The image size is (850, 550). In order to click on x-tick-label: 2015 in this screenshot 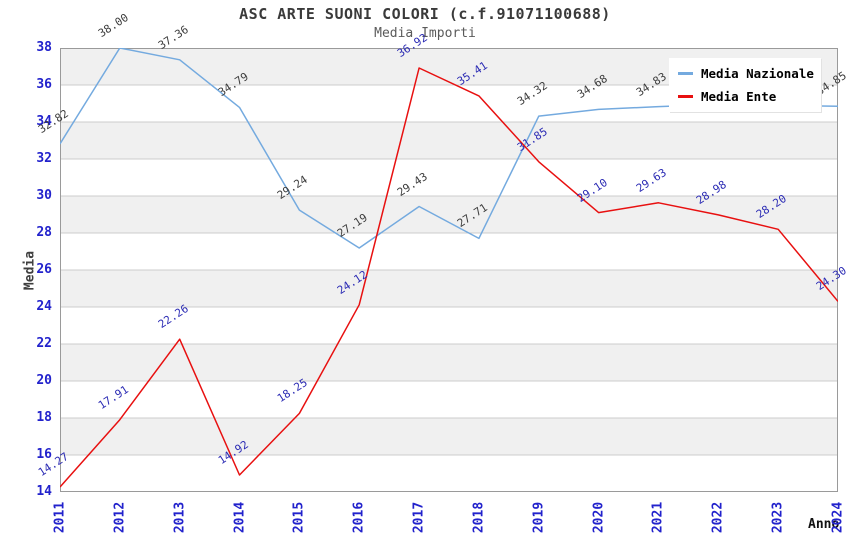, I will do `click(299, 517)`.